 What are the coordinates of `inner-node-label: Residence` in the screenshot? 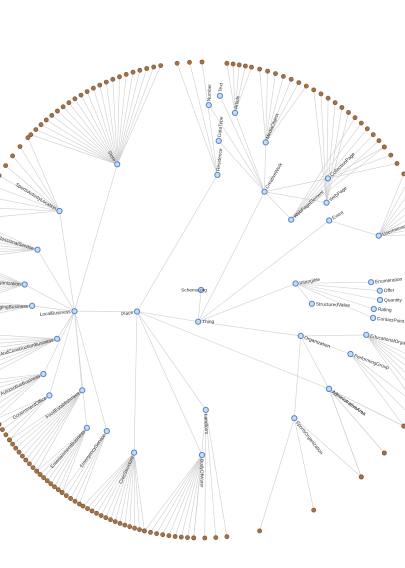 It's located at (220, 160).